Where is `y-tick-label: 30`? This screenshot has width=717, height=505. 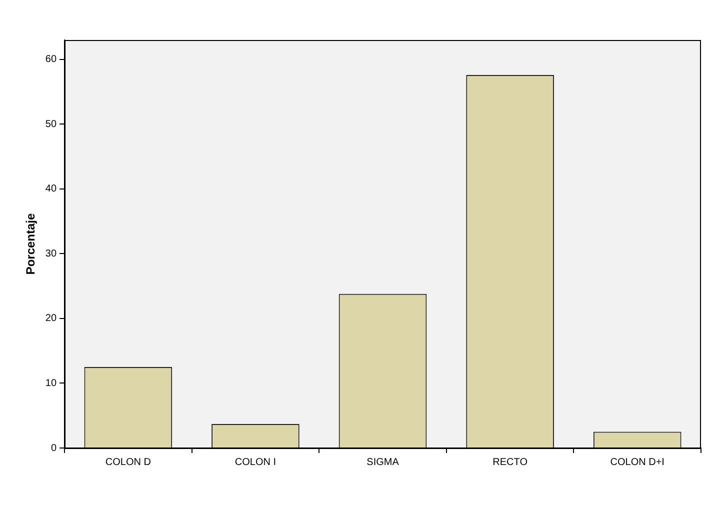
y-tick-label: 30 is located at coordinates (51, 254).